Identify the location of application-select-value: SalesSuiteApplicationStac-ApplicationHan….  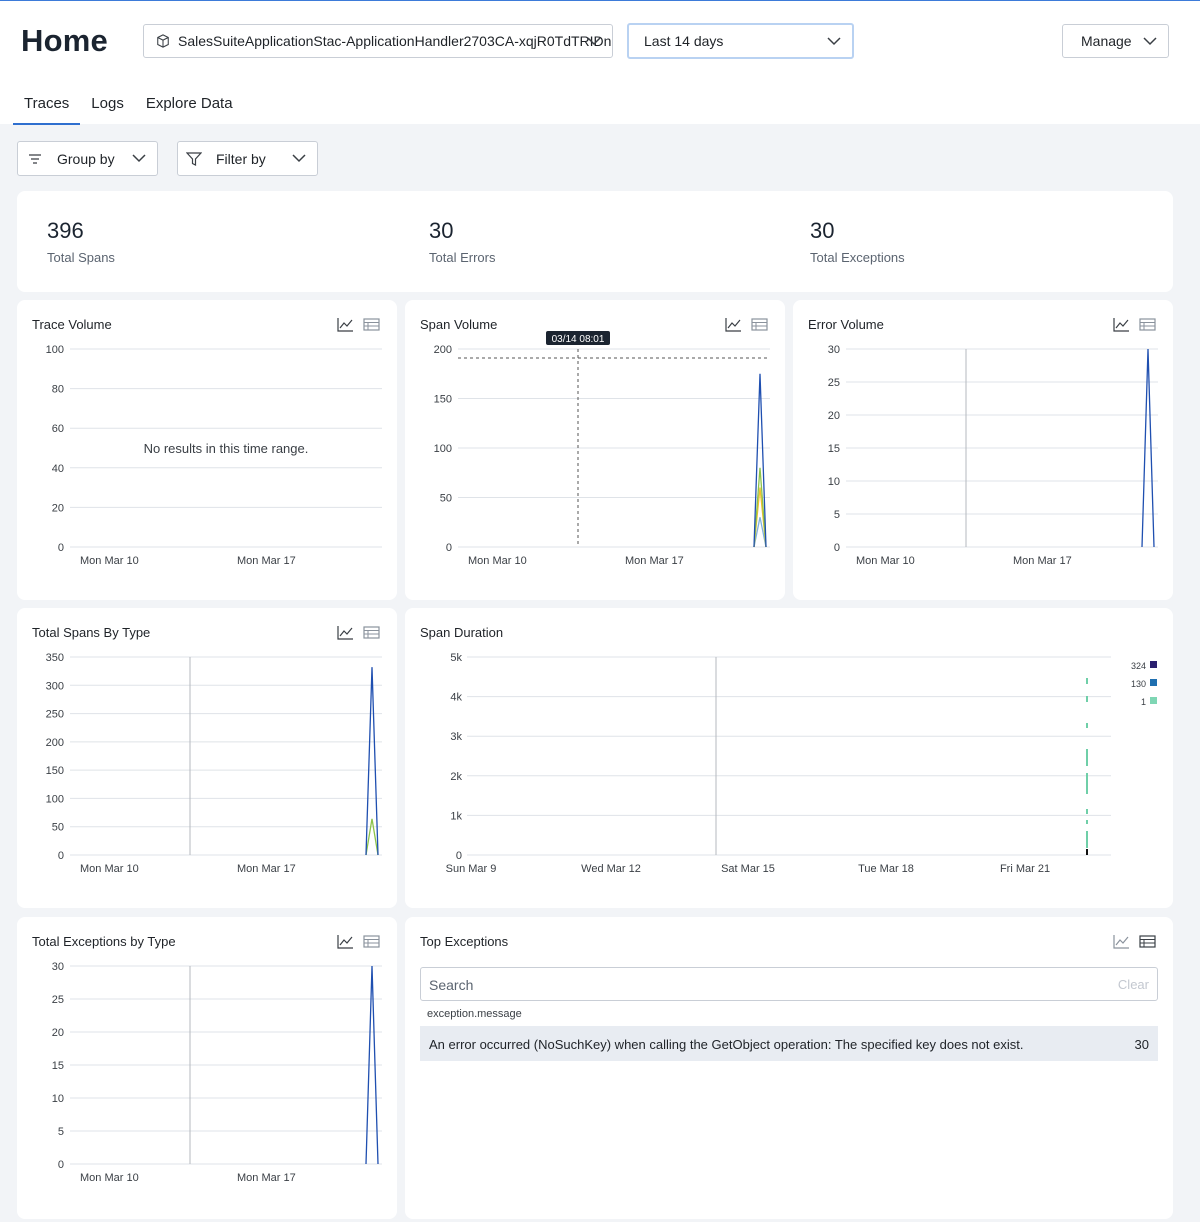
(395, 41).